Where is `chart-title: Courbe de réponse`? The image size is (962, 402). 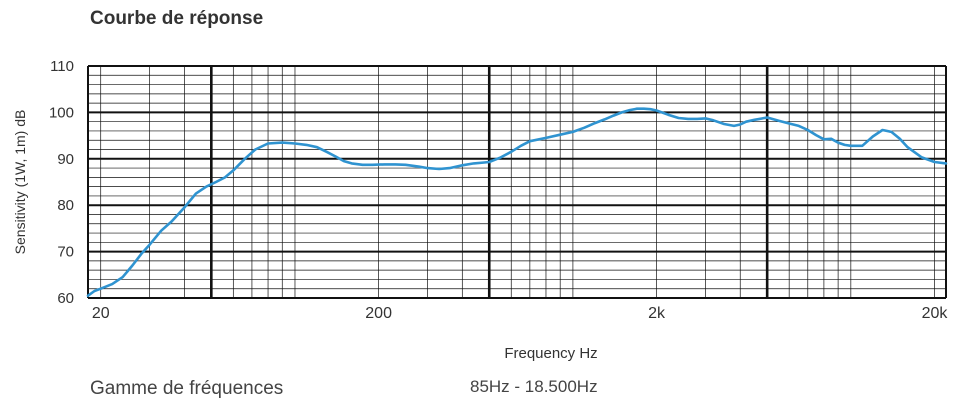 chart-title: Courbe de réponse is located at coordinates (177, 18).